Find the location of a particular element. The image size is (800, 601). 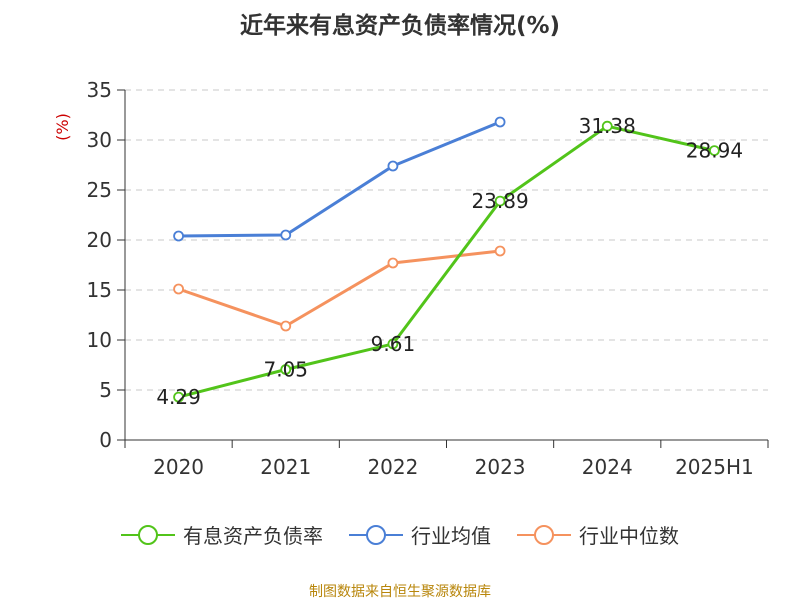

y-tick-label: 25 is located at coordinates (99, 190).